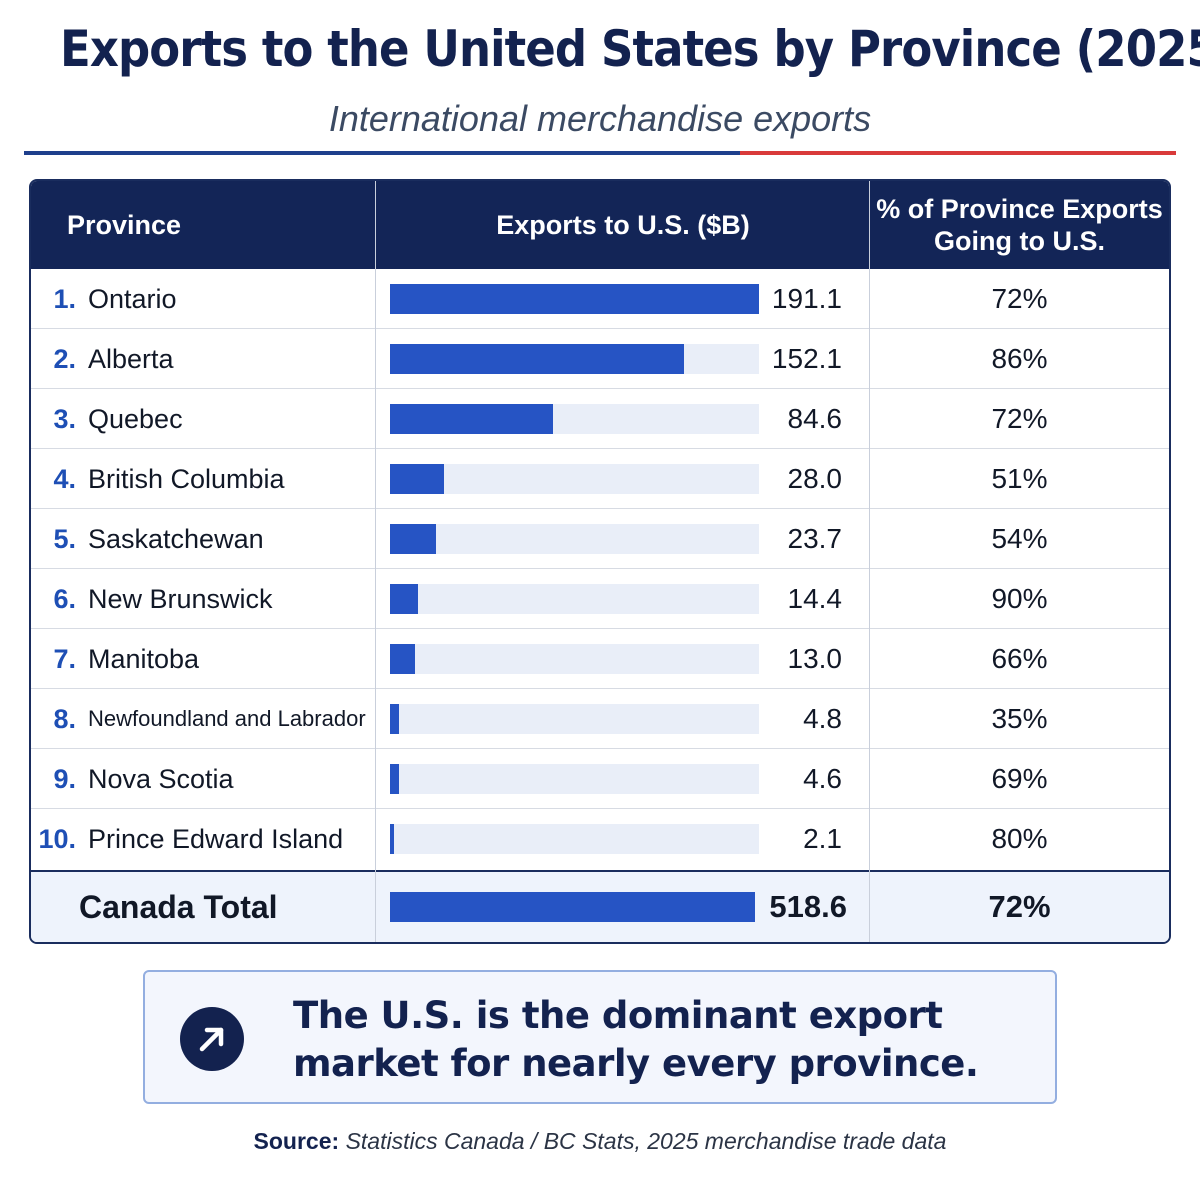  Describe the element at coordinates (600, 118) in the screenshot. I see `page-subtitle: International merchandise exports` at that location.